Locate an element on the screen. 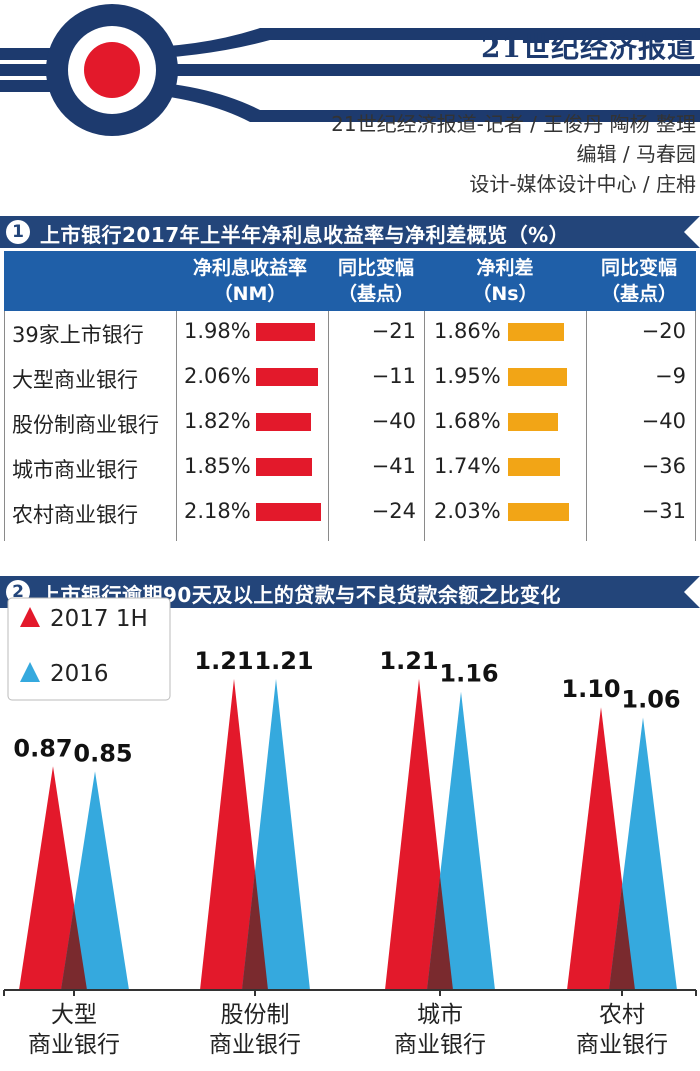 This screenshot has width=700, height=1071. header-ns-yoy-label: 同比变幅 is located at coordinates (638, 268).